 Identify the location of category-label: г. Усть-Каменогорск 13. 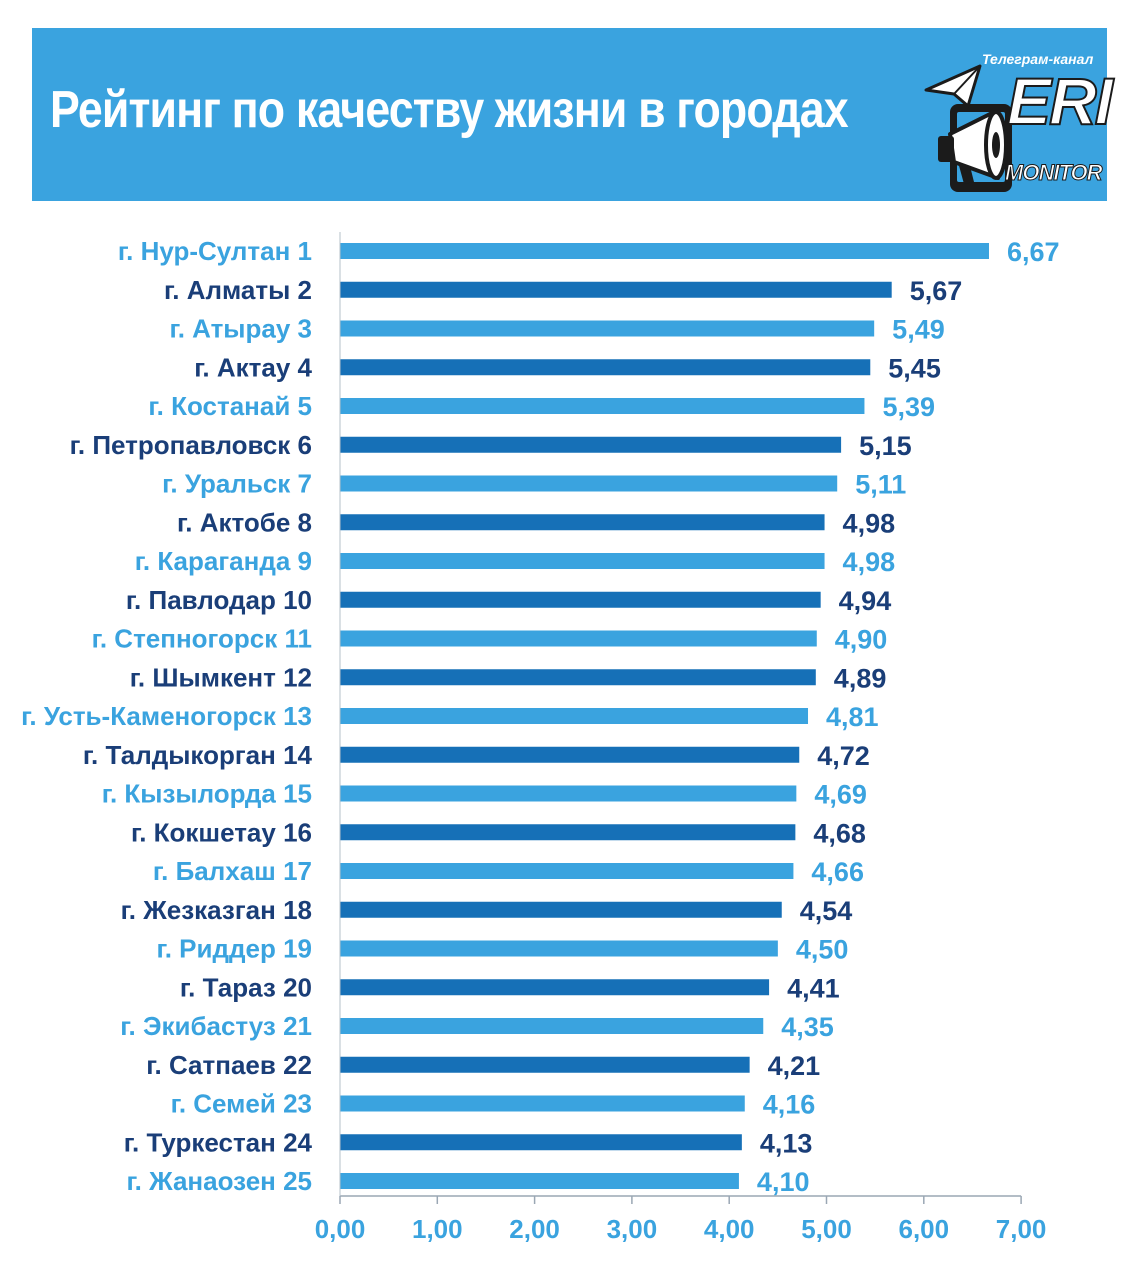
(166, 716).